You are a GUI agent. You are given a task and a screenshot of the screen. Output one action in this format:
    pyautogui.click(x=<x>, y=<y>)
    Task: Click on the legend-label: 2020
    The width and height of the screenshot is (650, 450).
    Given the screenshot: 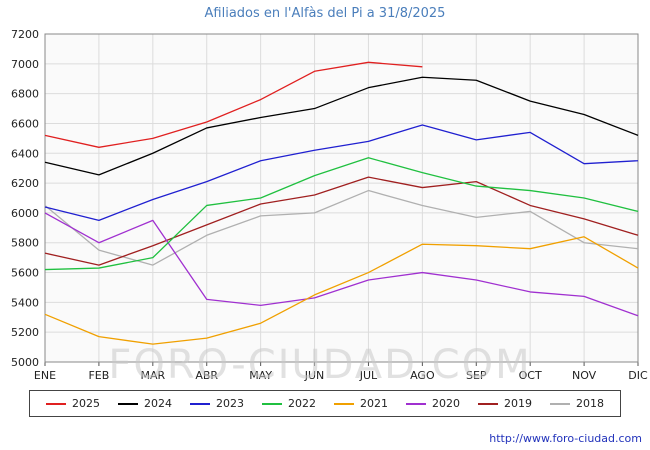 What is the action you would take?
    pyautogui.click(x=446, y=403)
    